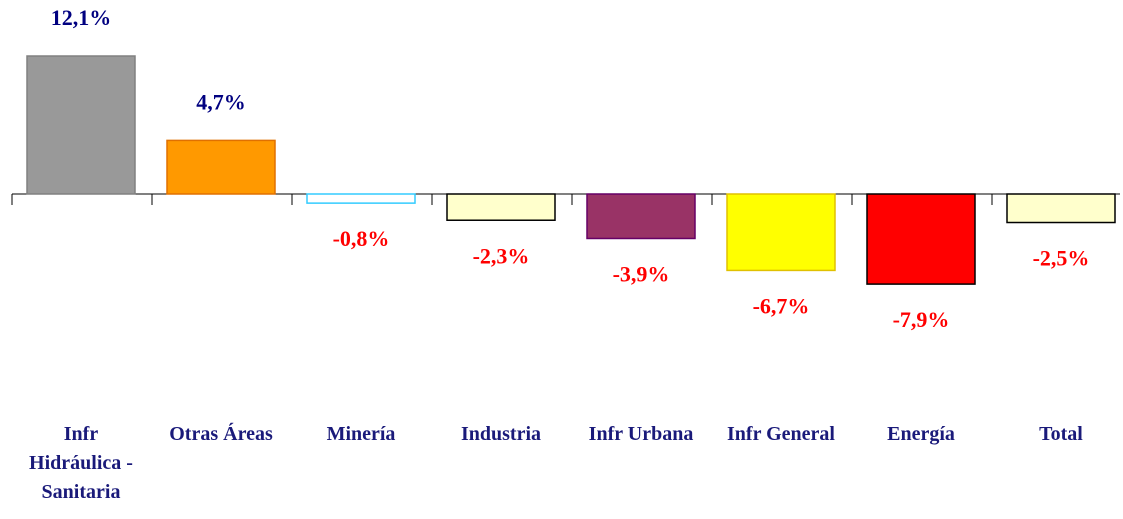 Image resolution: width=1123 pixels, height=519 pixels. I want to click on x-tick-label: Otras Áreas, so click(221, 434).